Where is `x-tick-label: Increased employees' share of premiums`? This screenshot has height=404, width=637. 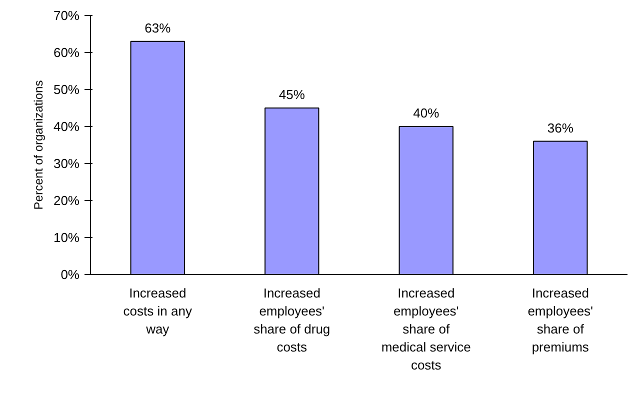
x-tick-label: Increased employees' share of premiums is located at coordinates (561, 320).